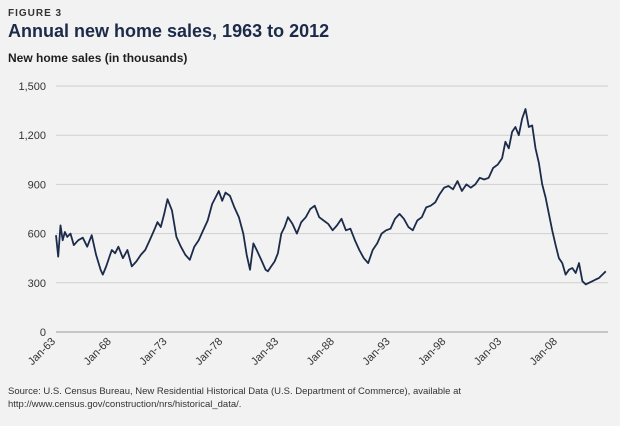 Image resolution: width=620 pixels, height=426 pixels. What do you see at coordinates (32, 136) in the screenshot?
I see `y-tick-label: 1,200` at bounding box center [32, 136].